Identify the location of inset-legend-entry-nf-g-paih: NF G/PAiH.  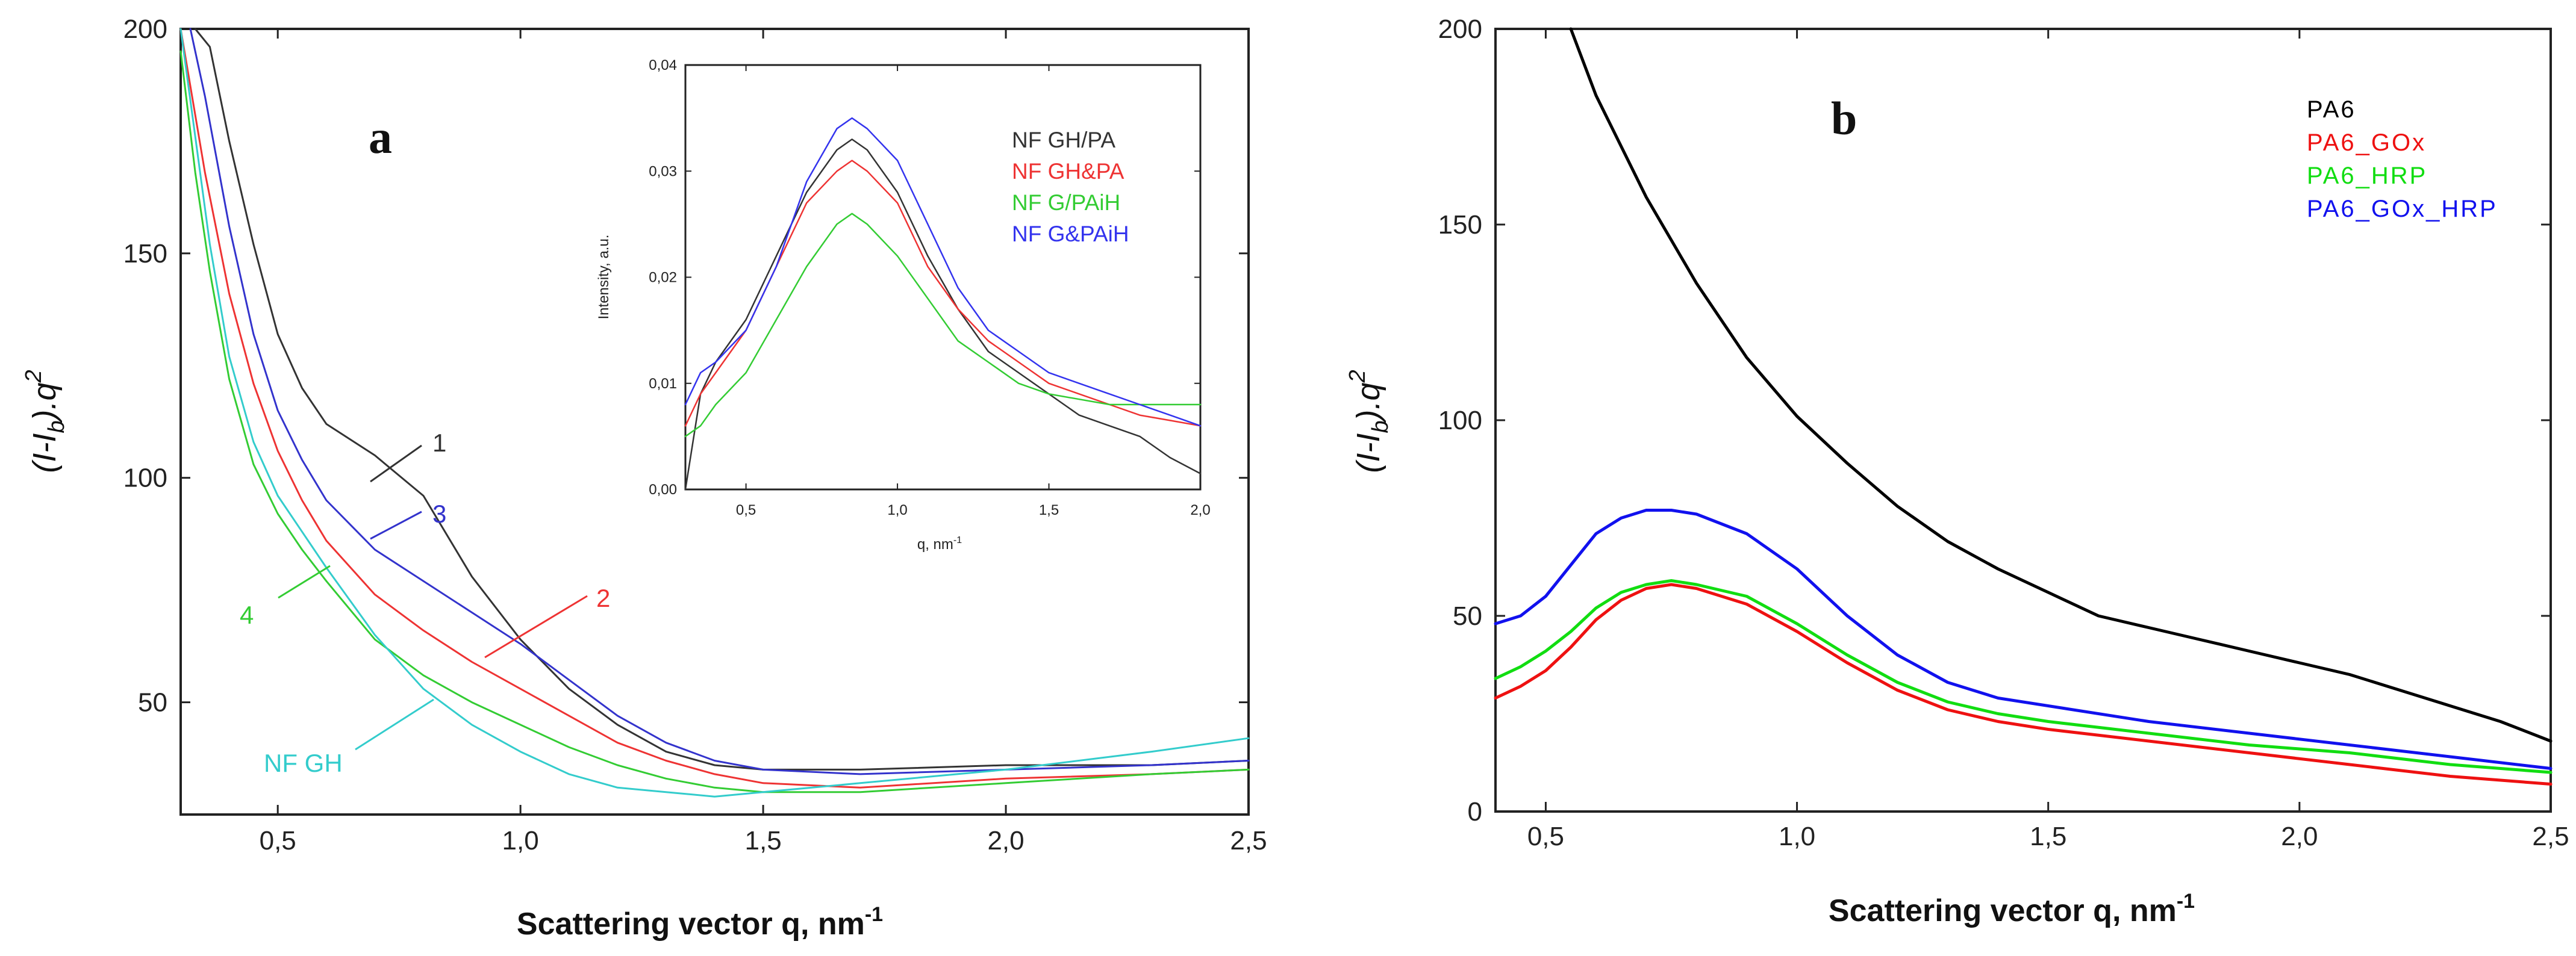
(1066, 202).